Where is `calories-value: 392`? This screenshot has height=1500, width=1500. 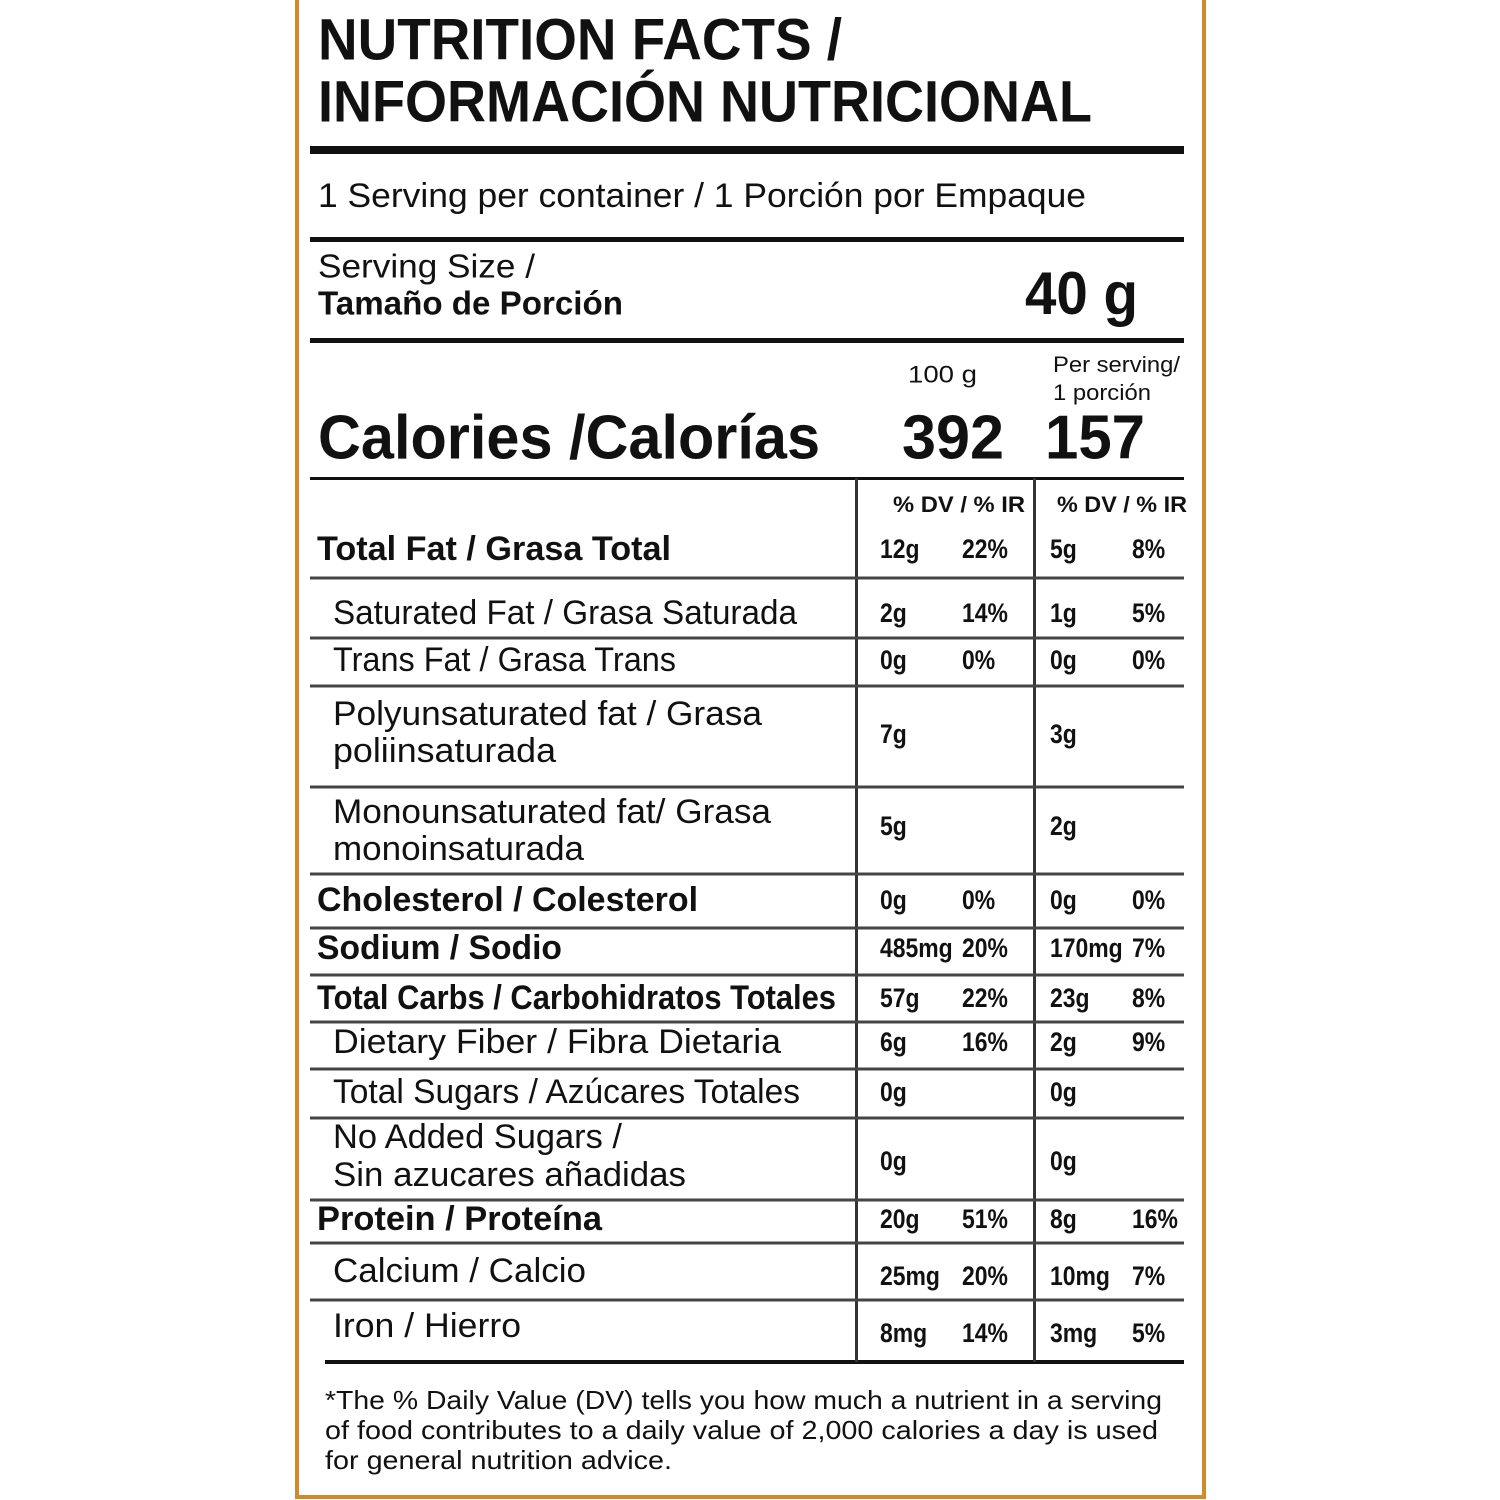
calories-value: 392 is located at coordinates (953, 437).